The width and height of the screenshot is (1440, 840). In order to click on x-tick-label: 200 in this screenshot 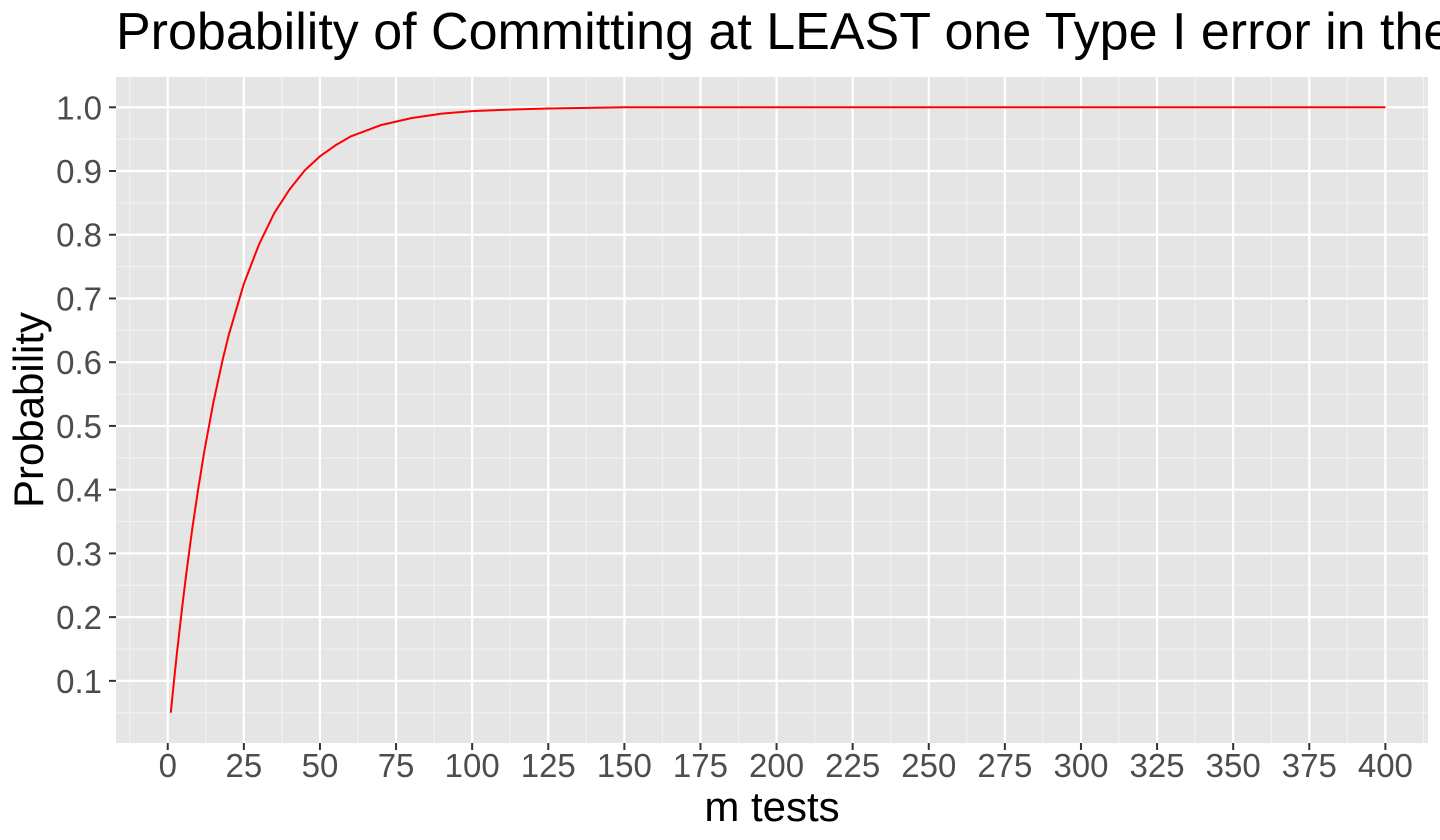, I will do `click(776, 765)`.